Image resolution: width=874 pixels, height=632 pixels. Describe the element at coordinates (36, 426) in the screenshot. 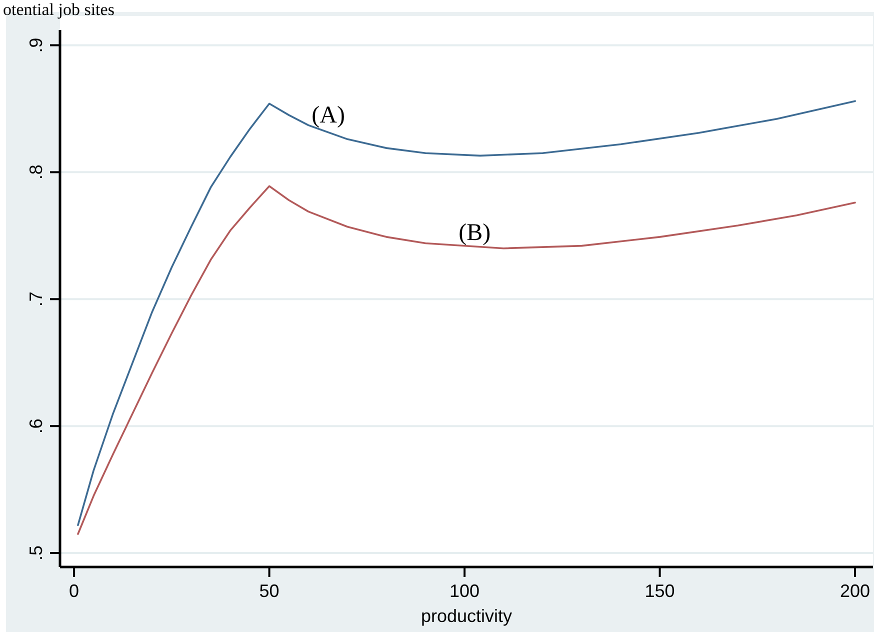

I see `y-tick-label: .6` at that location.